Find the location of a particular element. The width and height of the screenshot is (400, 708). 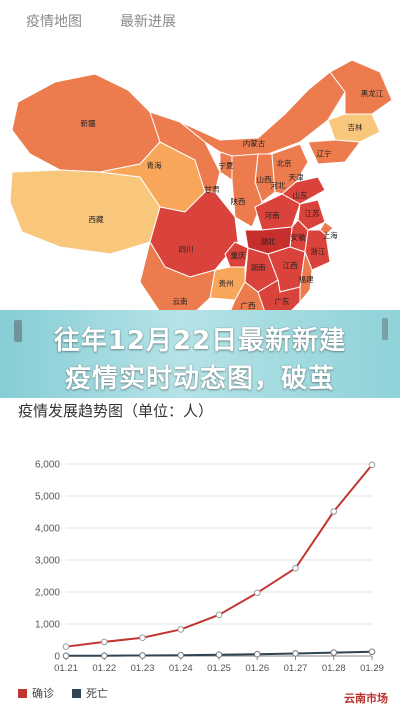

province-liaoning is located at coordinates (334, 152).